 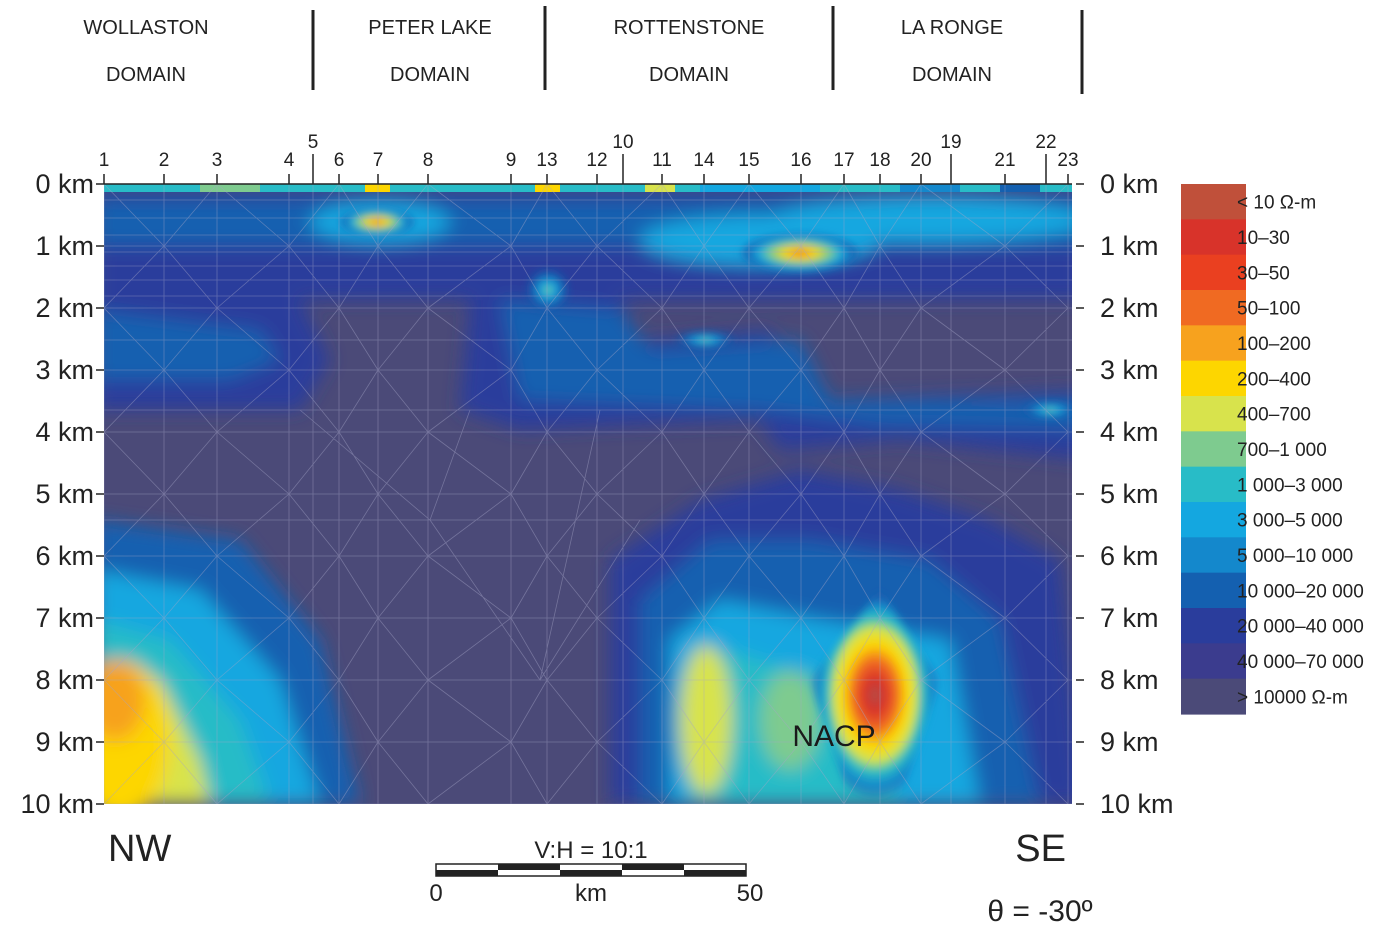 I want to click on scale-end: 50, so click(x=750, y=893).